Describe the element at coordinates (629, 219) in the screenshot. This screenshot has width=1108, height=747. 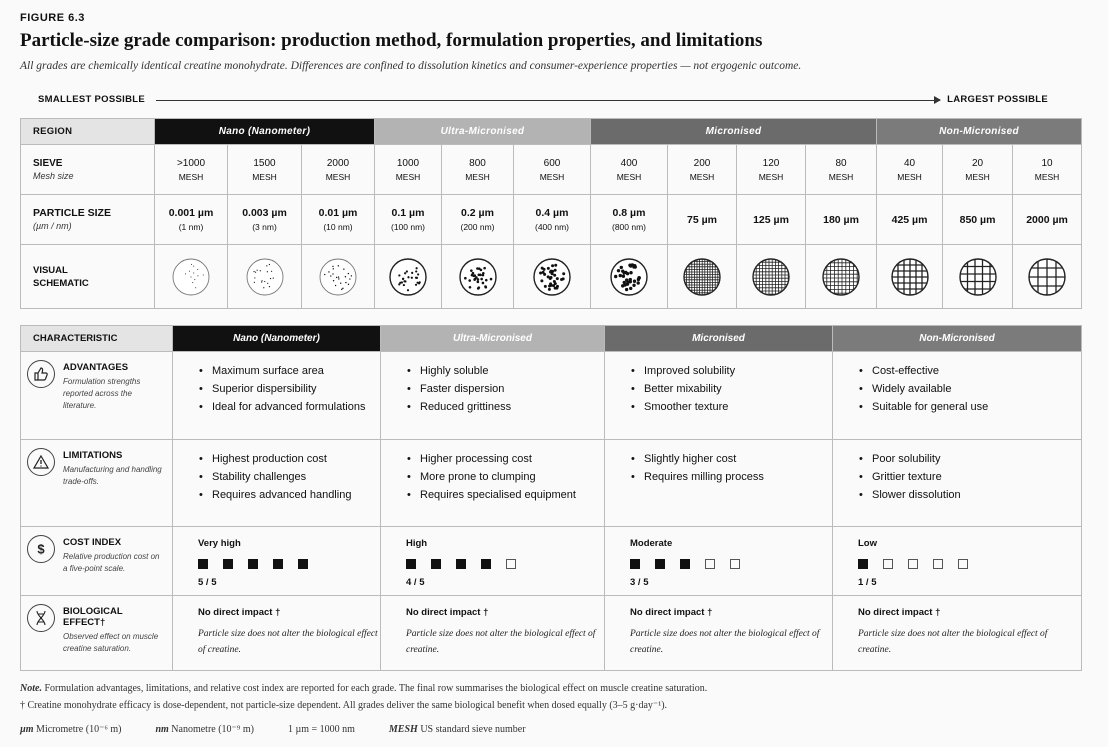
I see `particle-size-cell: 0.8 µm (800 nm)` at that location.